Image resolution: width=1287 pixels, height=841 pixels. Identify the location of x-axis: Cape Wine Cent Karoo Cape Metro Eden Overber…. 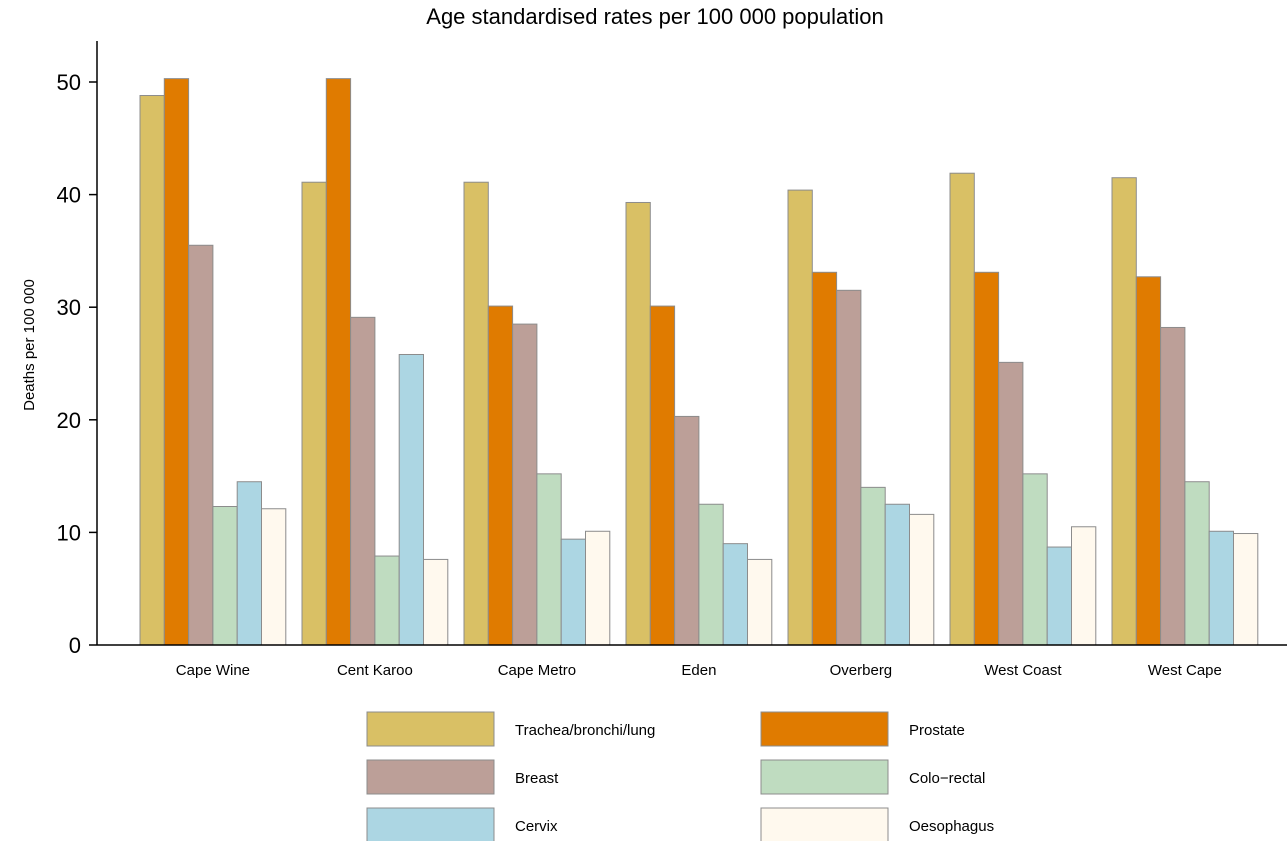
(692, 661).